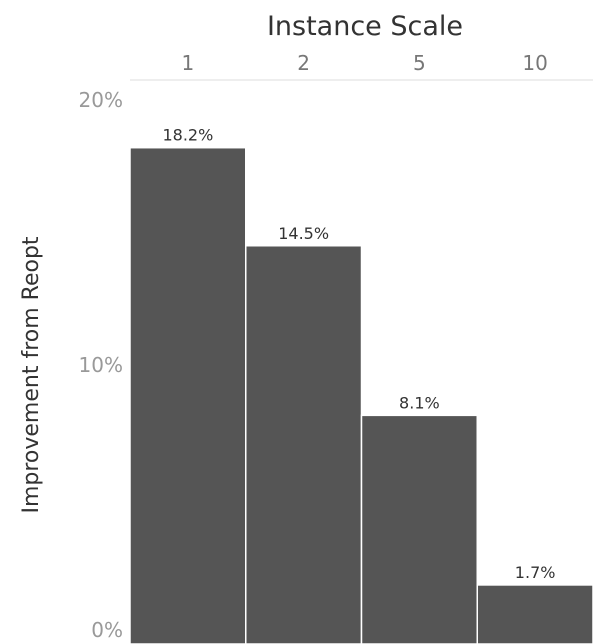 Image resolution: width=593 pixels, height=644 pixels. I want to click on x-tick-label: 10, so click(534, 63).